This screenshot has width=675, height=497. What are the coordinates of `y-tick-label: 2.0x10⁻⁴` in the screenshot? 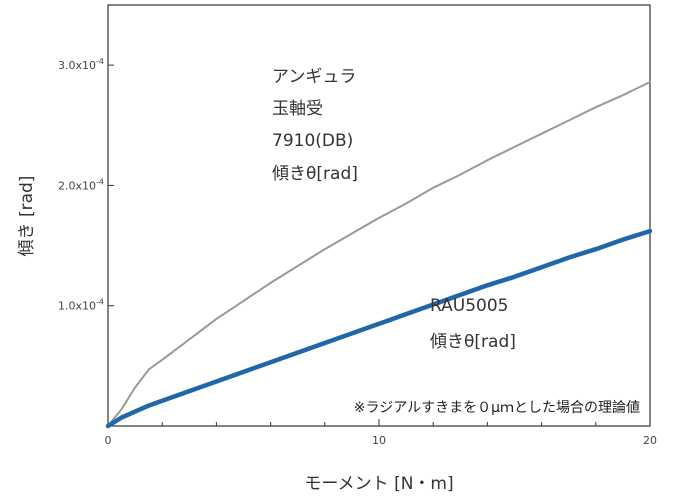 It's located at (81, 184).